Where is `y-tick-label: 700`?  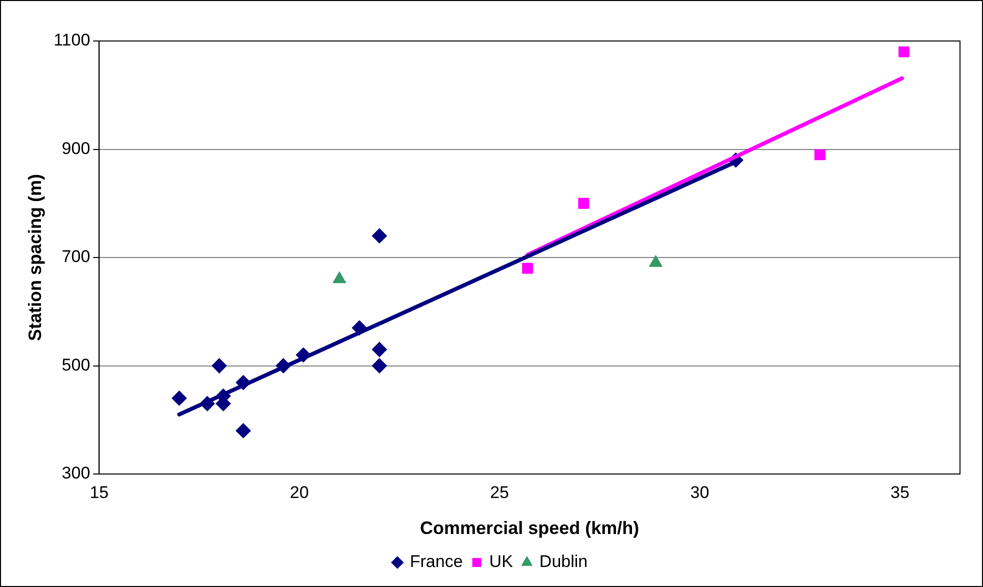 y-tick-label: 700 is located at coordinates (76, 256).